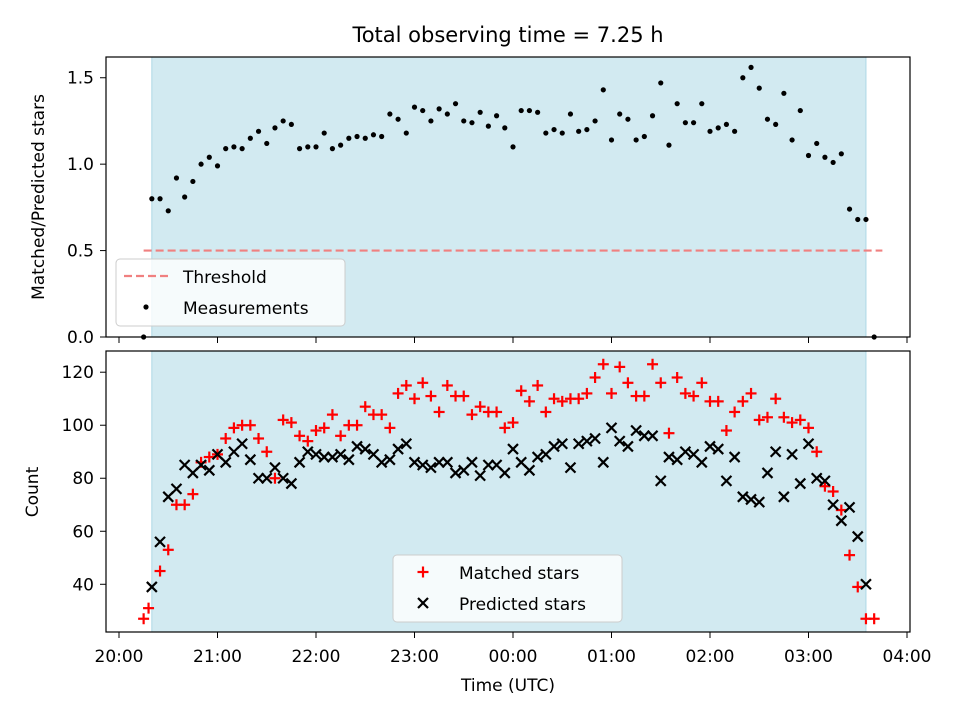  I want to click on counts-legend-box, so click(507, 588).